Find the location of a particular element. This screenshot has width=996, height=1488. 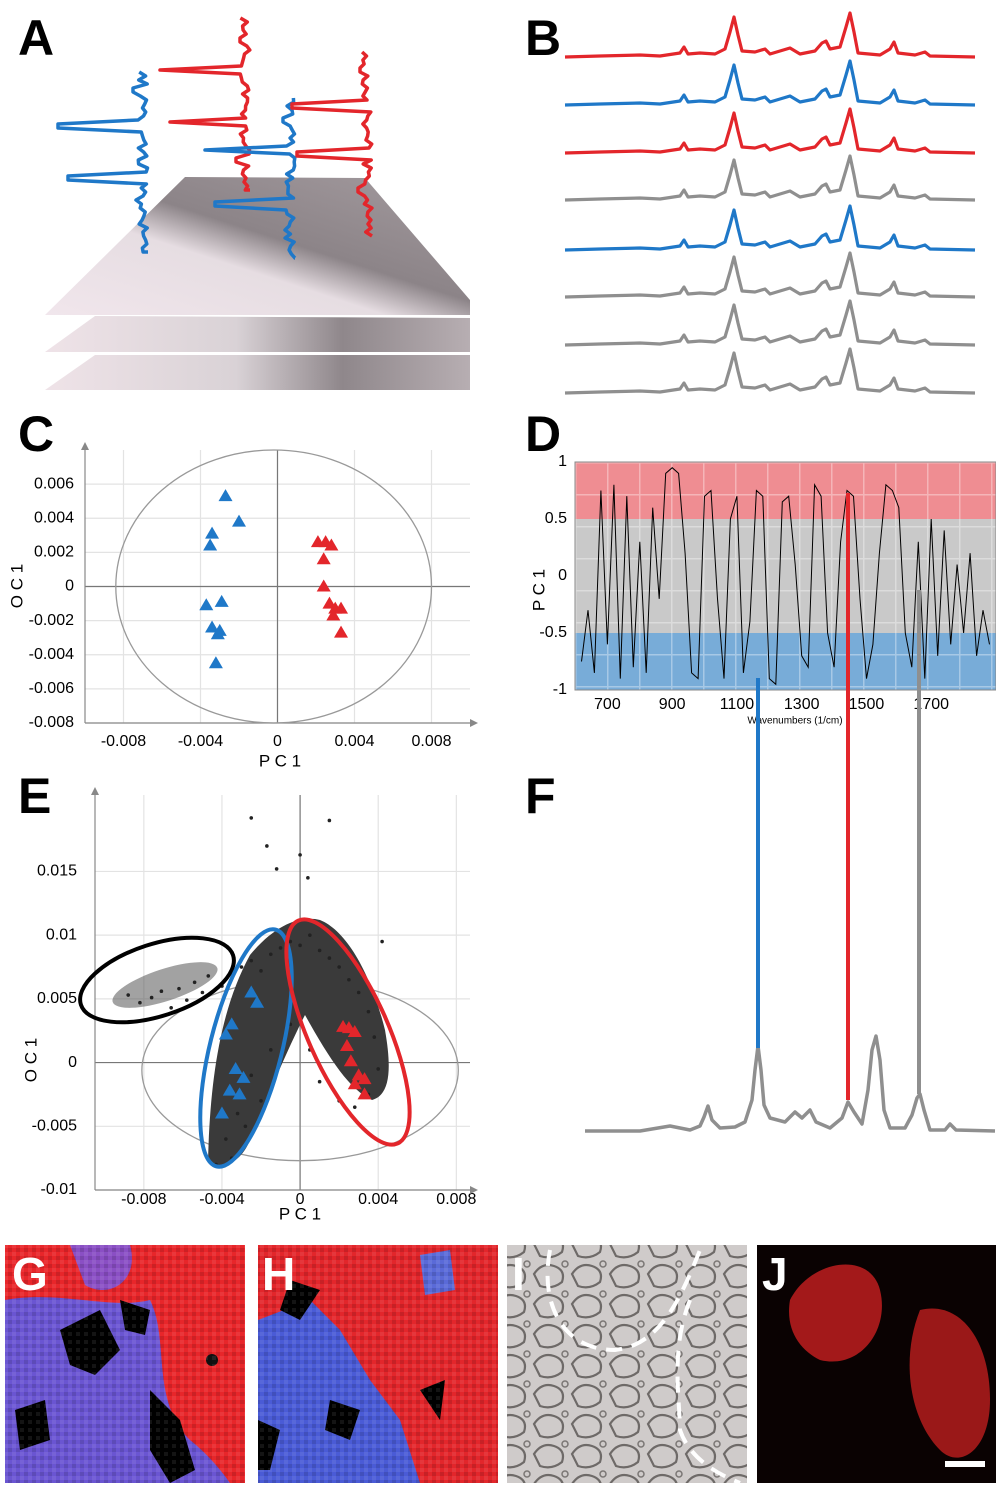

y-tick-label: -0.01 is located at coordinates (59, 1189).